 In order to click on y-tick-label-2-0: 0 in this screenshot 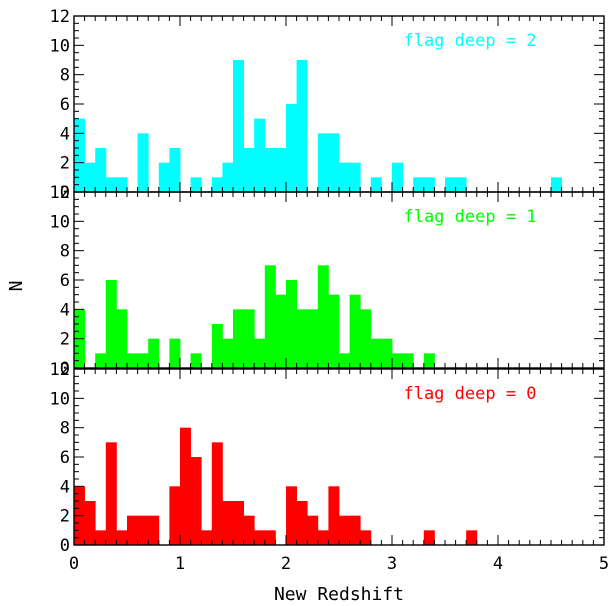, I will do `click(65, 546)`.